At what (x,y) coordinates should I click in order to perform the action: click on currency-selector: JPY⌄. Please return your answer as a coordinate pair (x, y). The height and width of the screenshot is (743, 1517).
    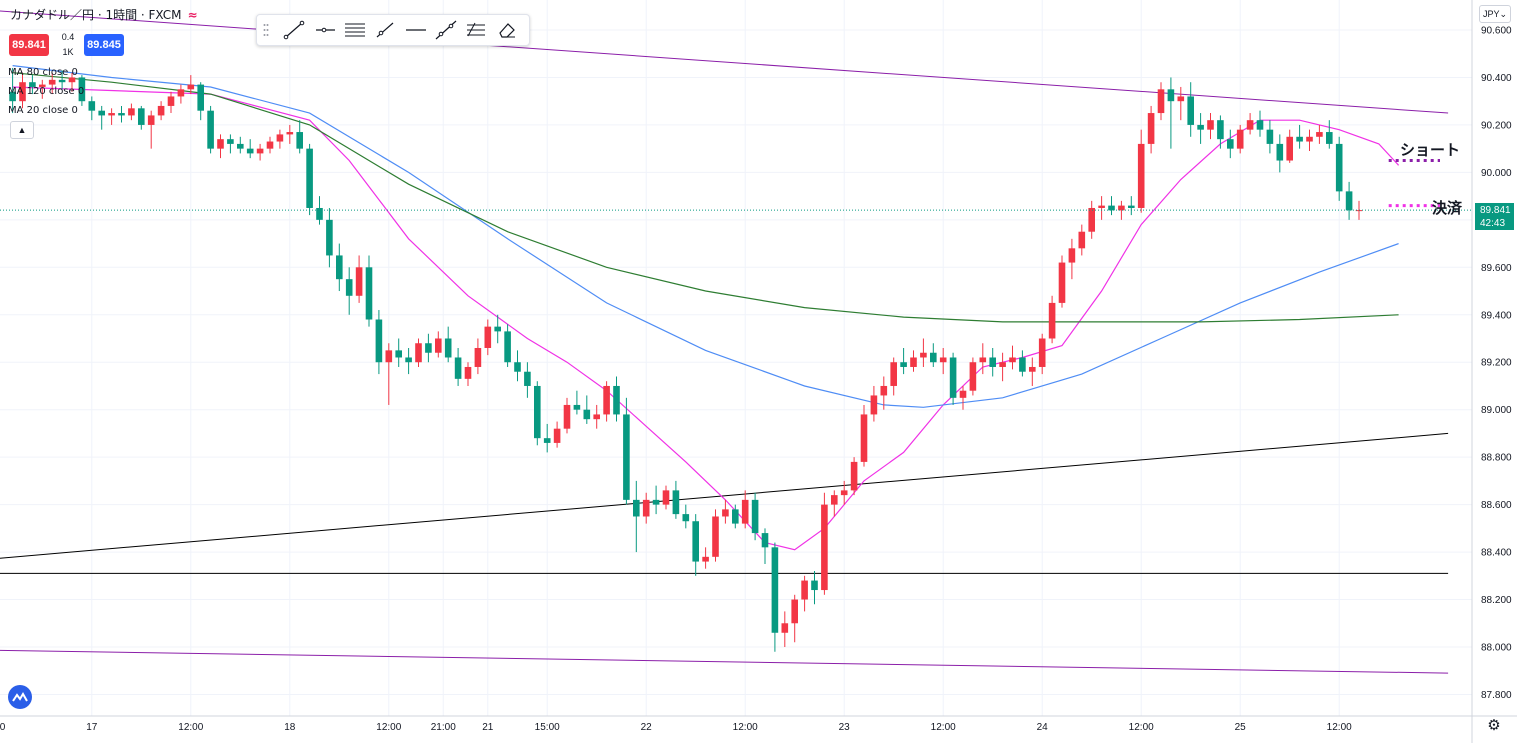
    Looking at the image, I should click on (1495, 14).